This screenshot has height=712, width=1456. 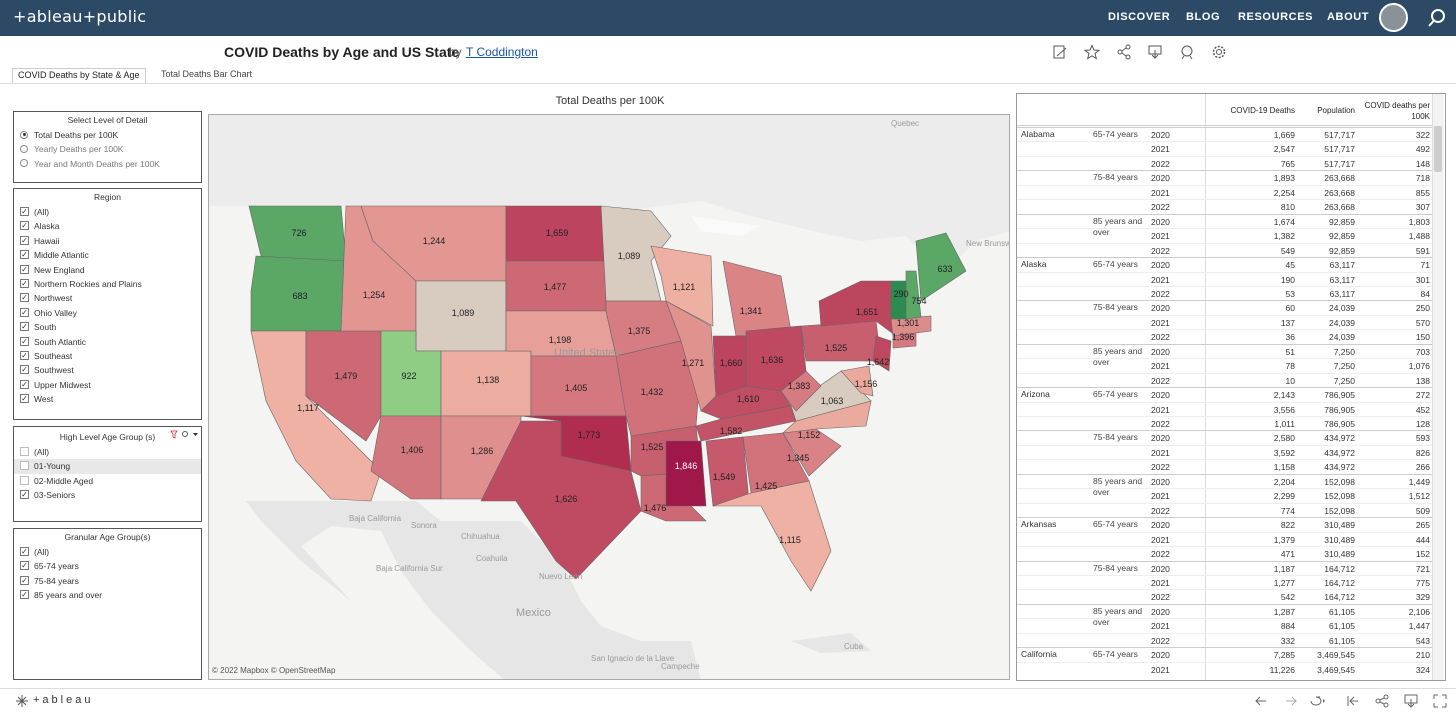 I want to click on table-row: 2022 549 92,859 591, so click(x=1224, y=249).